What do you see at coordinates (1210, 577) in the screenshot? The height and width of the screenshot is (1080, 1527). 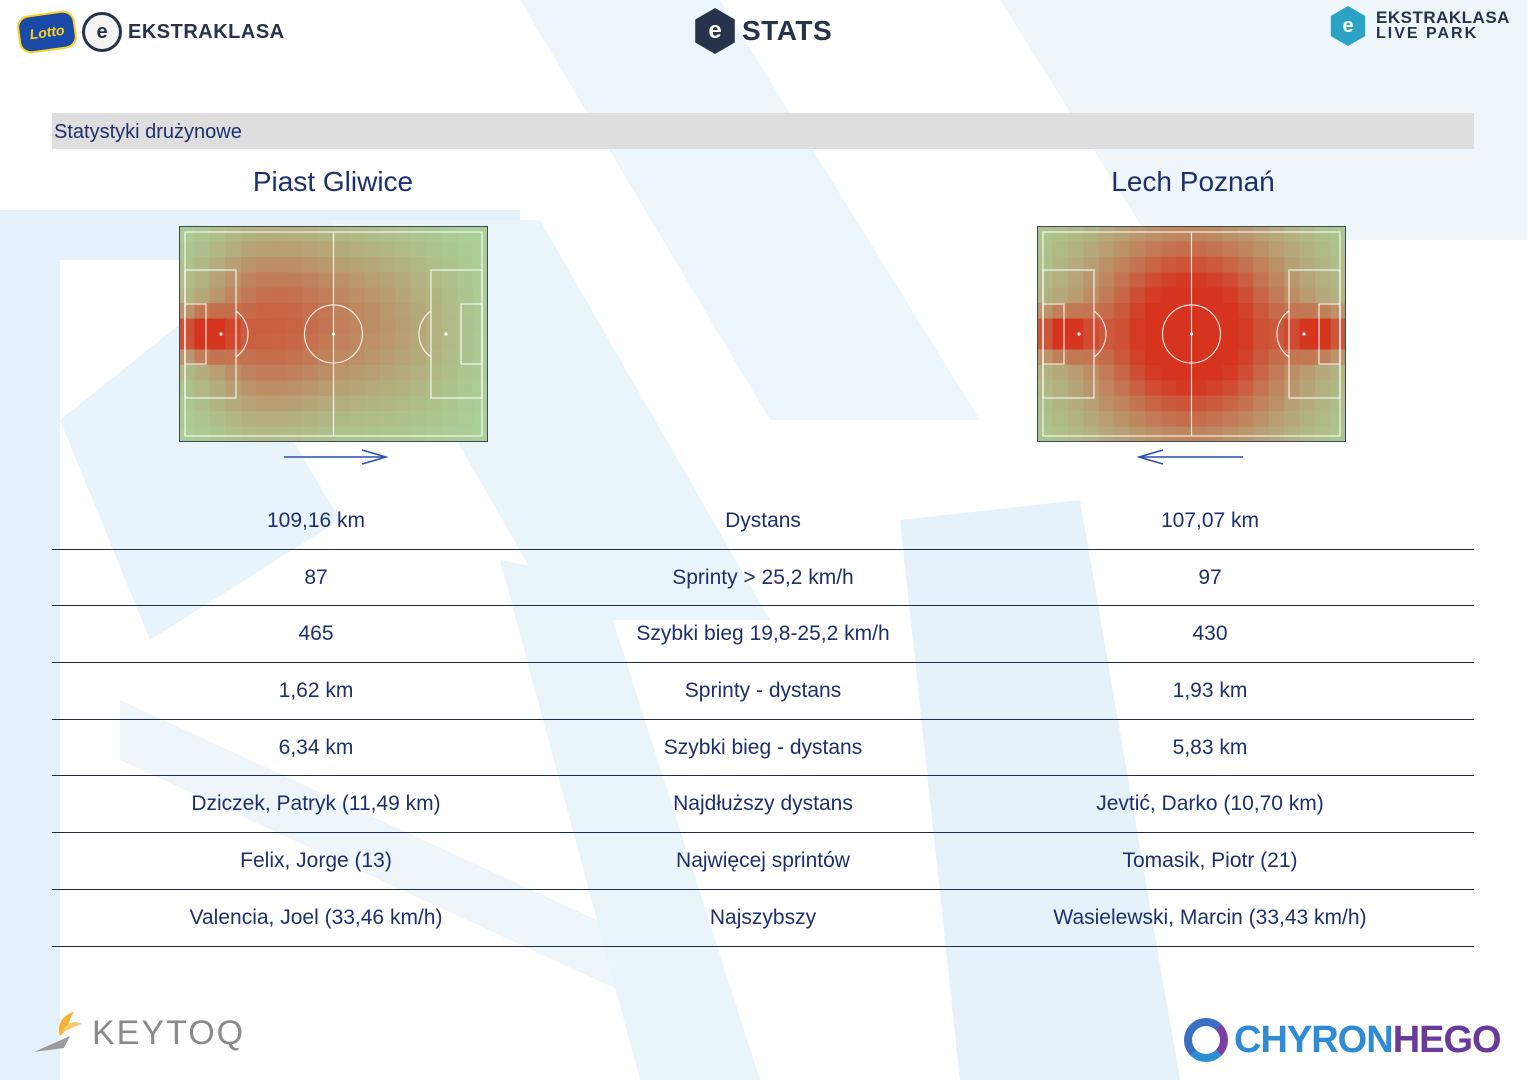 I see `stat-right-value: 97` at bounding box center [1210, 577].